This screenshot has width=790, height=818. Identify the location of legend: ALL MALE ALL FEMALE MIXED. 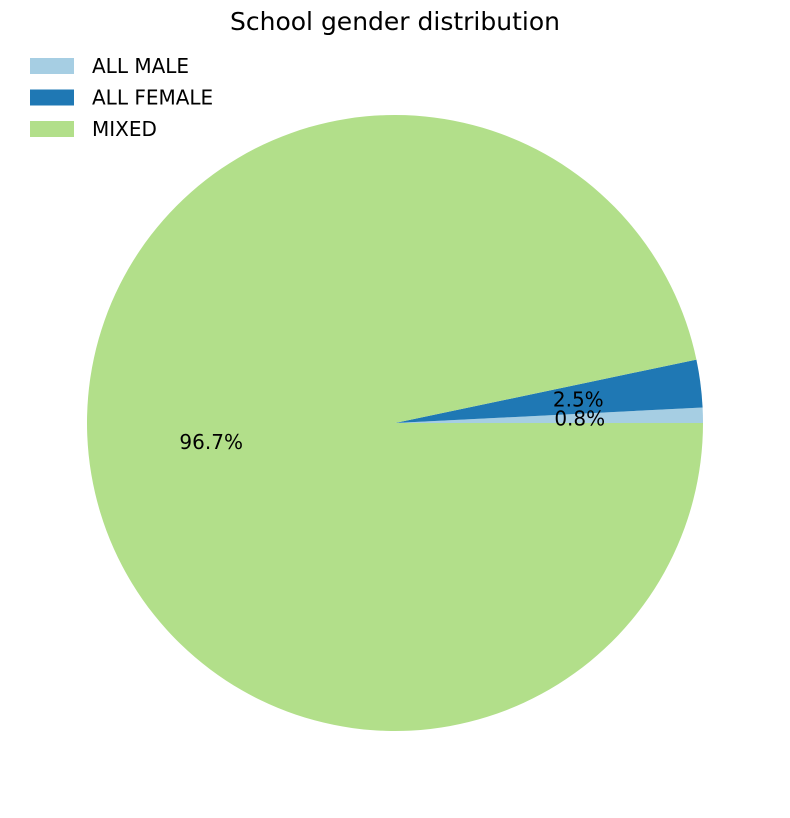
(121, 97).